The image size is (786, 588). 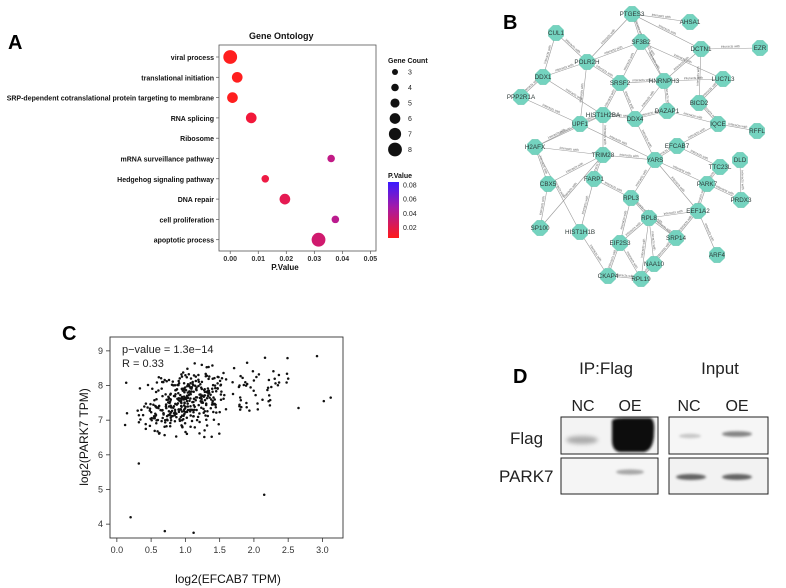 What do you see at coordinates (410, 88) in the screenshot?
I see `gene-count-legend-label: 4` at bounding box center [410, 88].